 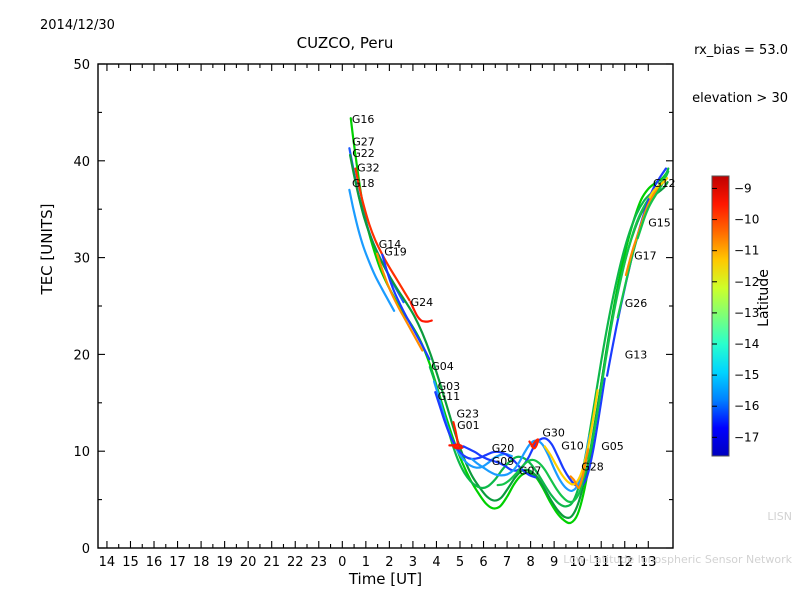 I want to click on trace-g12, so click(x=658, y=188).